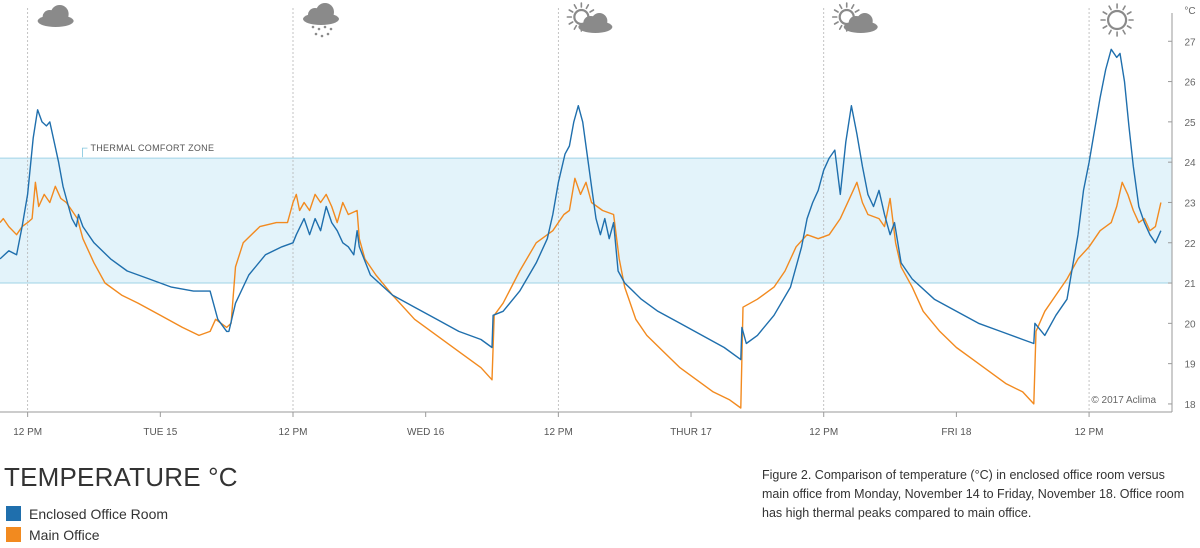 The image size is (1200, 548). What do you see at coordinates (426, 432) in the screenshot?
I see `x-tick-label: WED 16` at bounding box center [426, 432].